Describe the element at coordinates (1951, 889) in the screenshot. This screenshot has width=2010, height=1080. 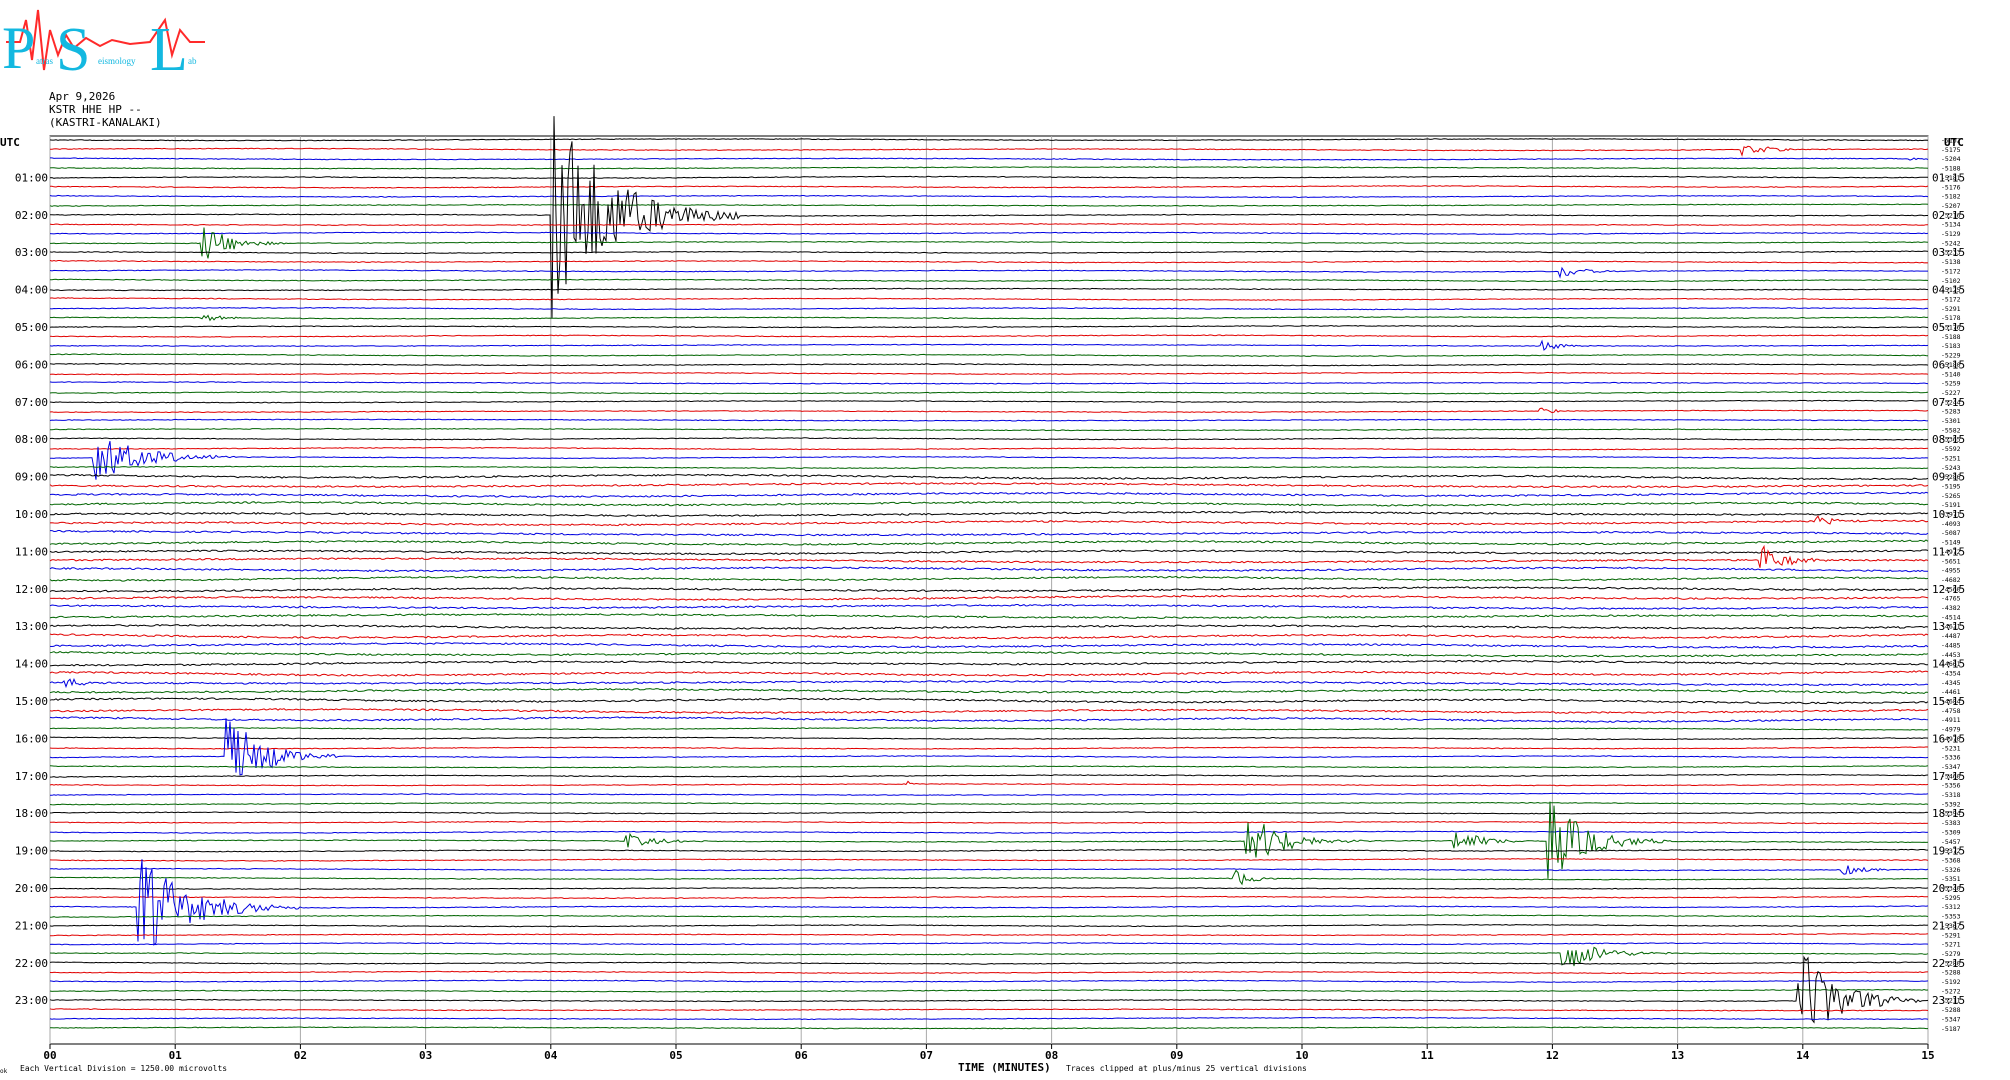
I see `trace-offset-label: -5340` at that location.